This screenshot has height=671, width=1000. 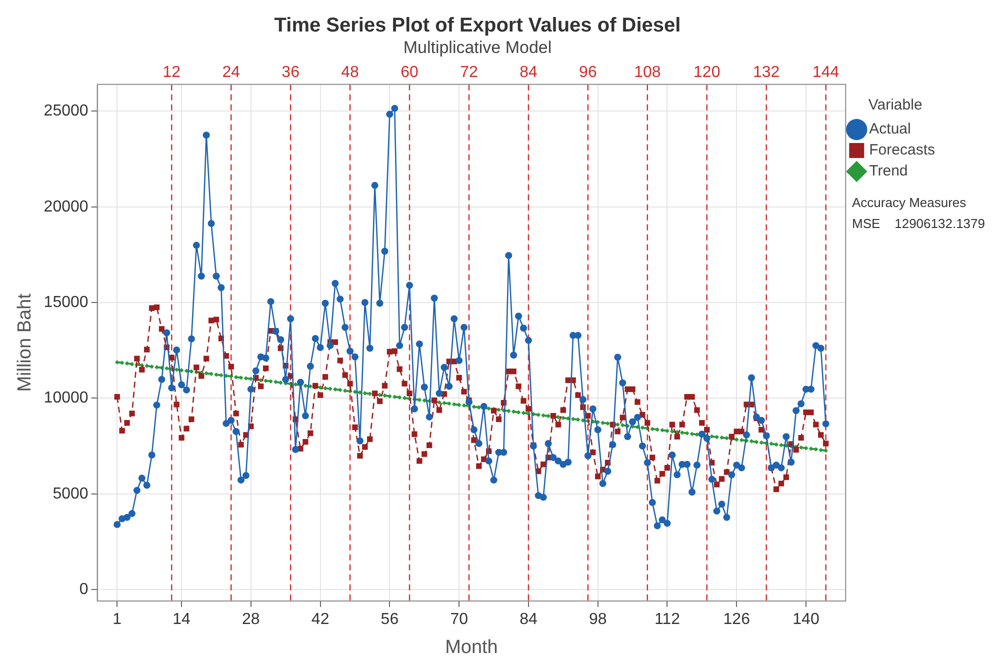 What do you see at coordinates (736, 619) in the screenshot?
I see `x-tick-label: 126` at bounding box center [736, 619].